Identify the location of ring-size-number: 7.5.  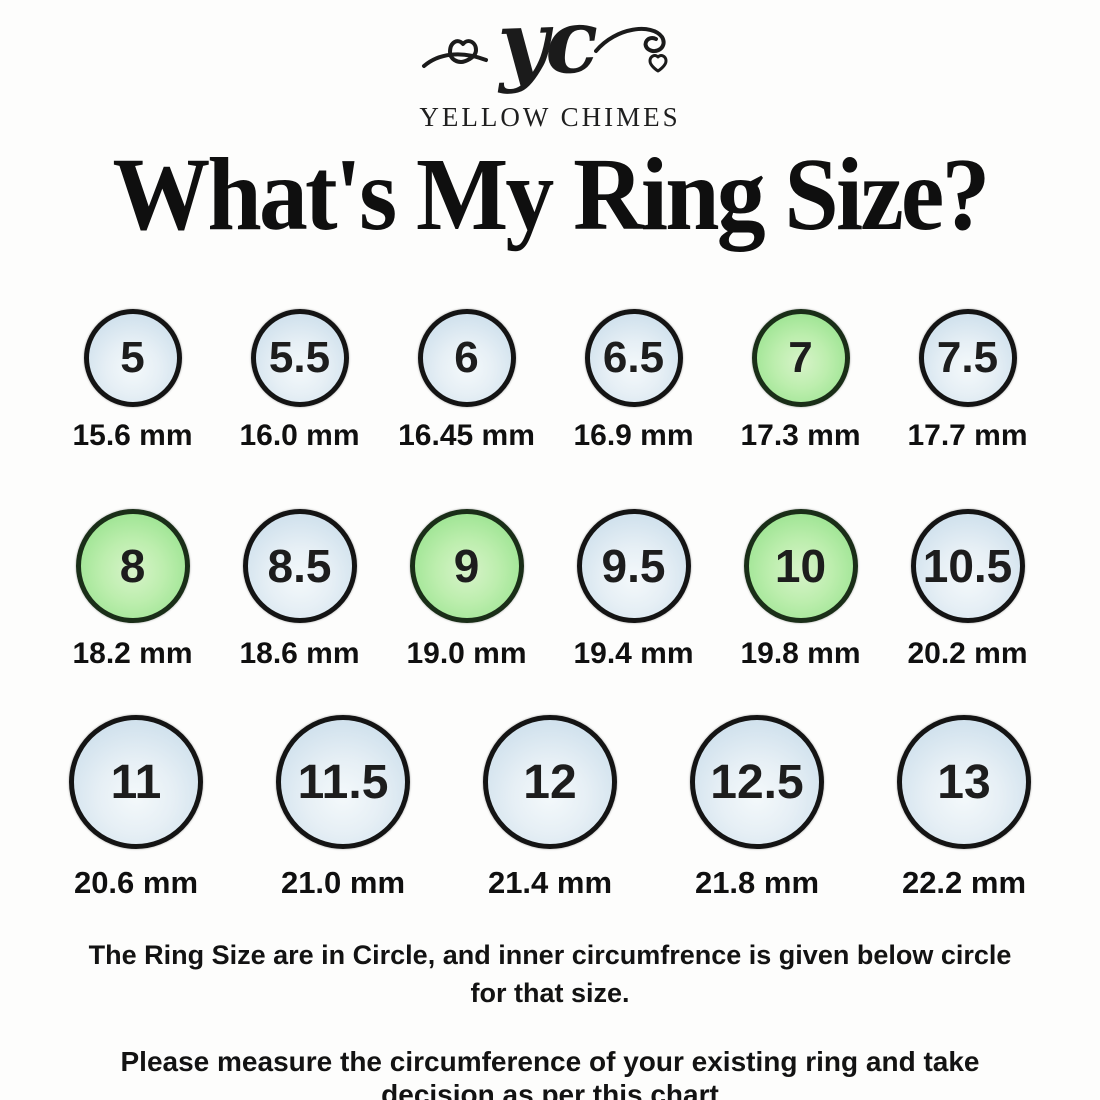
(967, 357).